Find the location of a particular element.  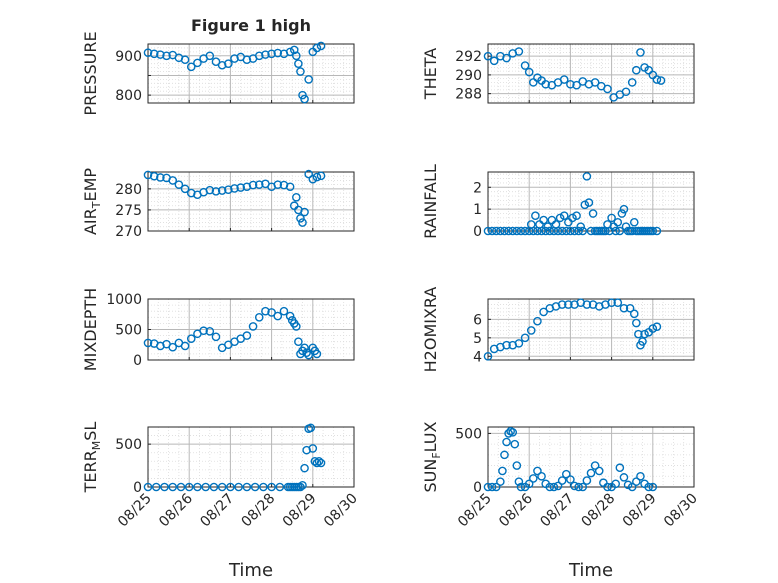

y-axis-label: PRESSURE is located at coordinates (90, 73).